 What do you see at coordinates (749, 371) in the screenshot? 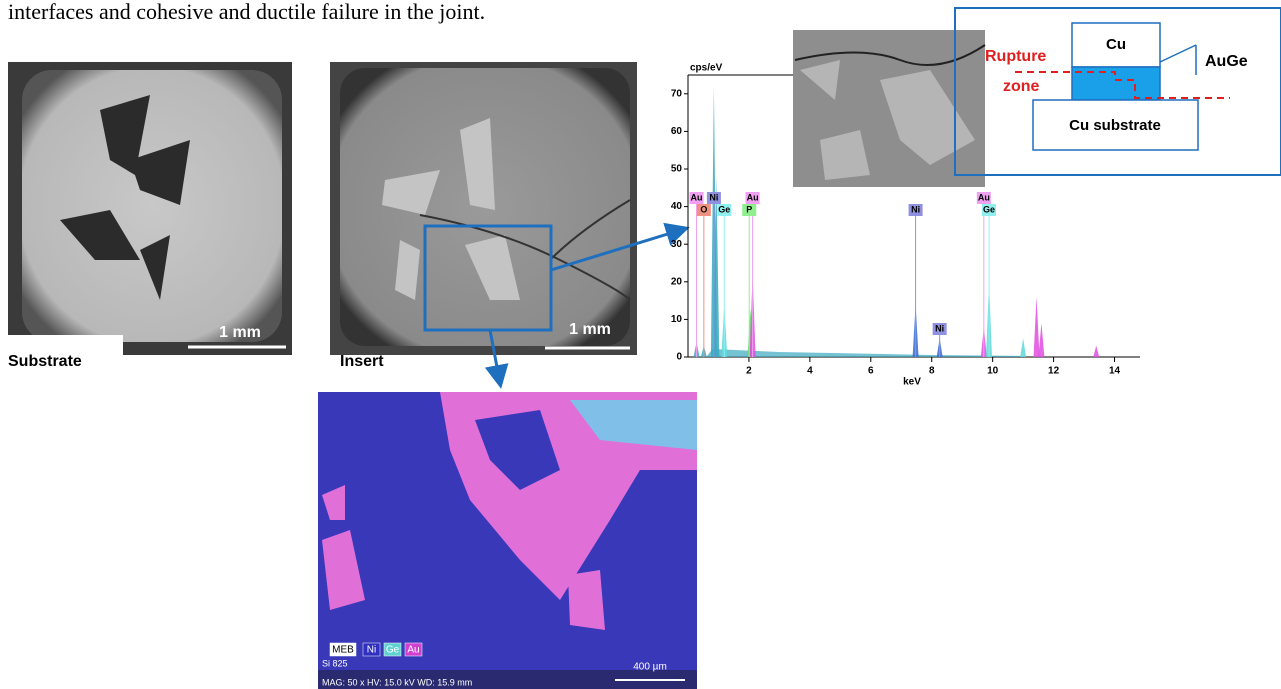
I see `x-tick-label: 2` at bounding box center [749, 371].